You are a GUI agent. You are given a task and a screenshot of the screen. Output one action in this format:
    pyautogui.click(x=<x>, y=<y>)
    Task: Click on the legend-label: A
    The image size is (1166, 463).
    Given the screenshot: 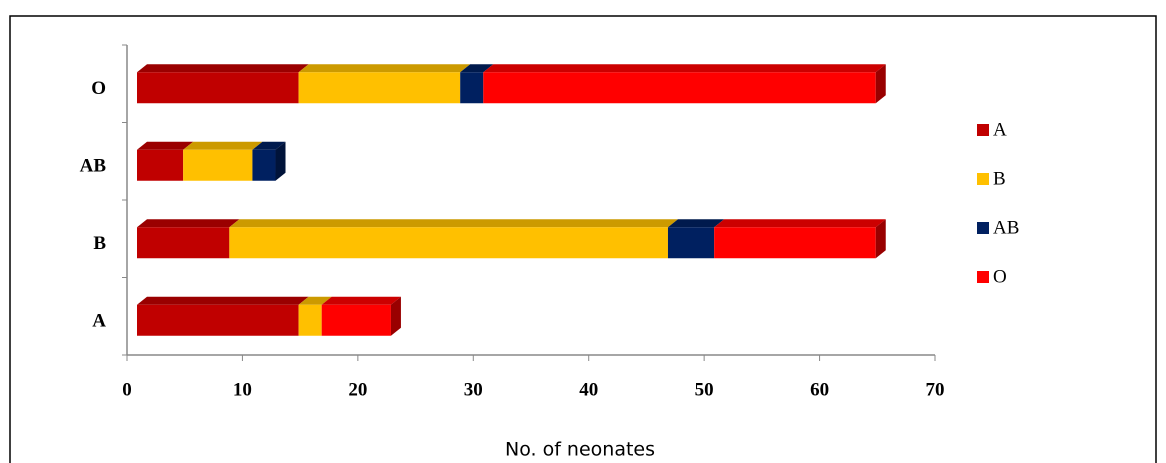 What is the action you would take?
    pyautogui.click(x=1000, y=129)
    